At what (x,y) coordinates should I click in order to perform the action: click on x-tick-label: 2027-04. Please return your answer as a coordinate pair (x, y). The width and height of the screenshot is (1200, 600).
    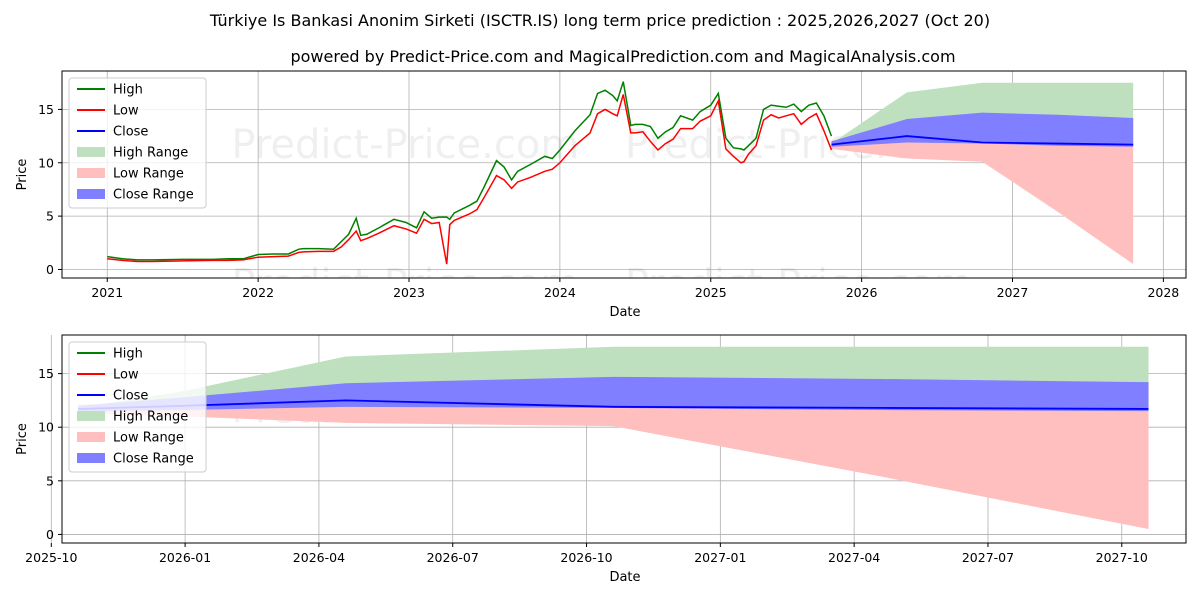
    Looking at the image, I should click on (854, 557).